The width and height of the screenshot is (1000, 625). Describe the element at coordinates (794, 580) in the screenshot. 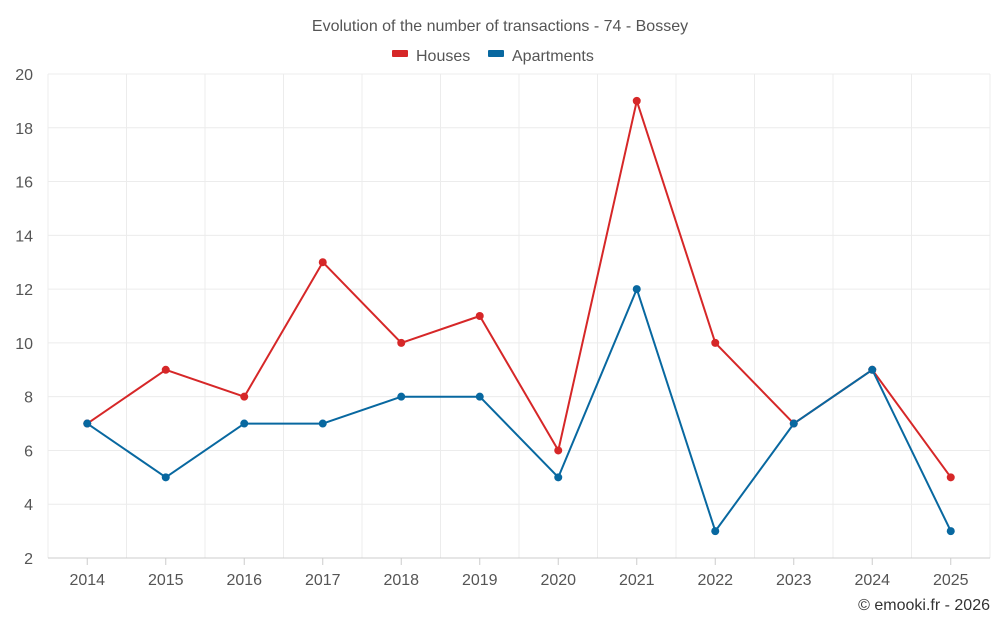

I see `x-tick-label-2023: 2023` at that location.